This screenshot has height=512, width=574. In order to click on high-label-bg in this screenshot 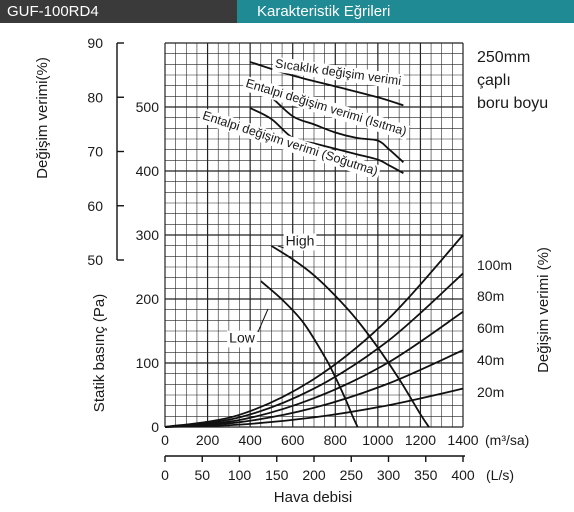, I will do `click(300, 242)`.